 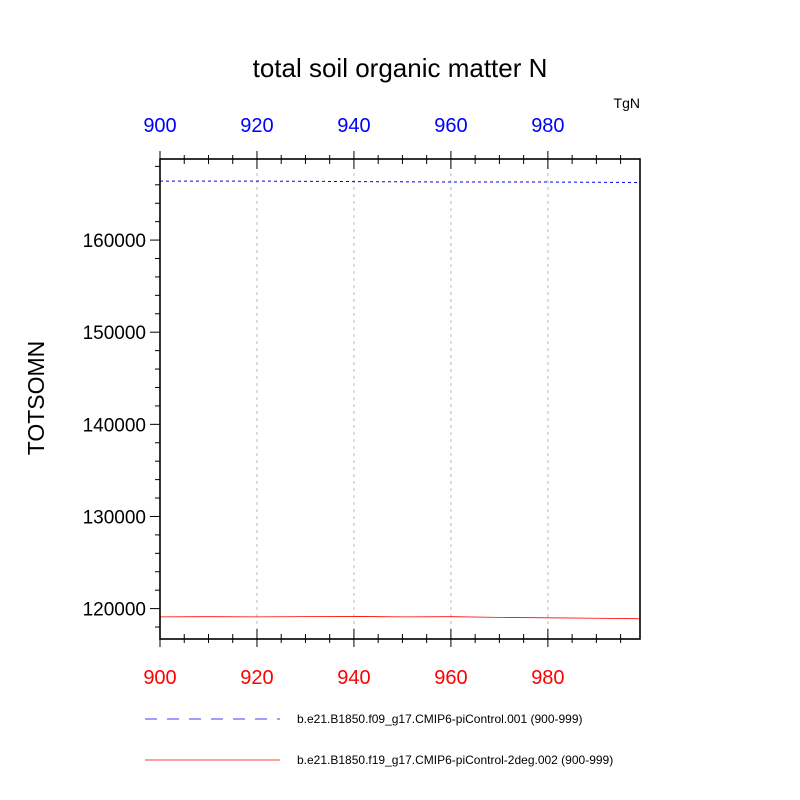 What do you see at coordinates (547, 126) in the screenshot?
I see `x-tick-label-top: 980` at bounding box center [547, 126].